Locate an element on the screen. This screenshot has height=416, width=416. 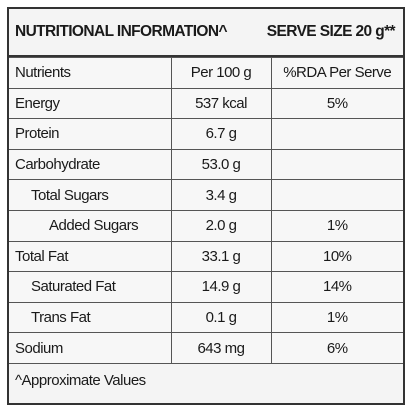
row: Sodium 643 mg 6% is located at coordinates (206, 348).